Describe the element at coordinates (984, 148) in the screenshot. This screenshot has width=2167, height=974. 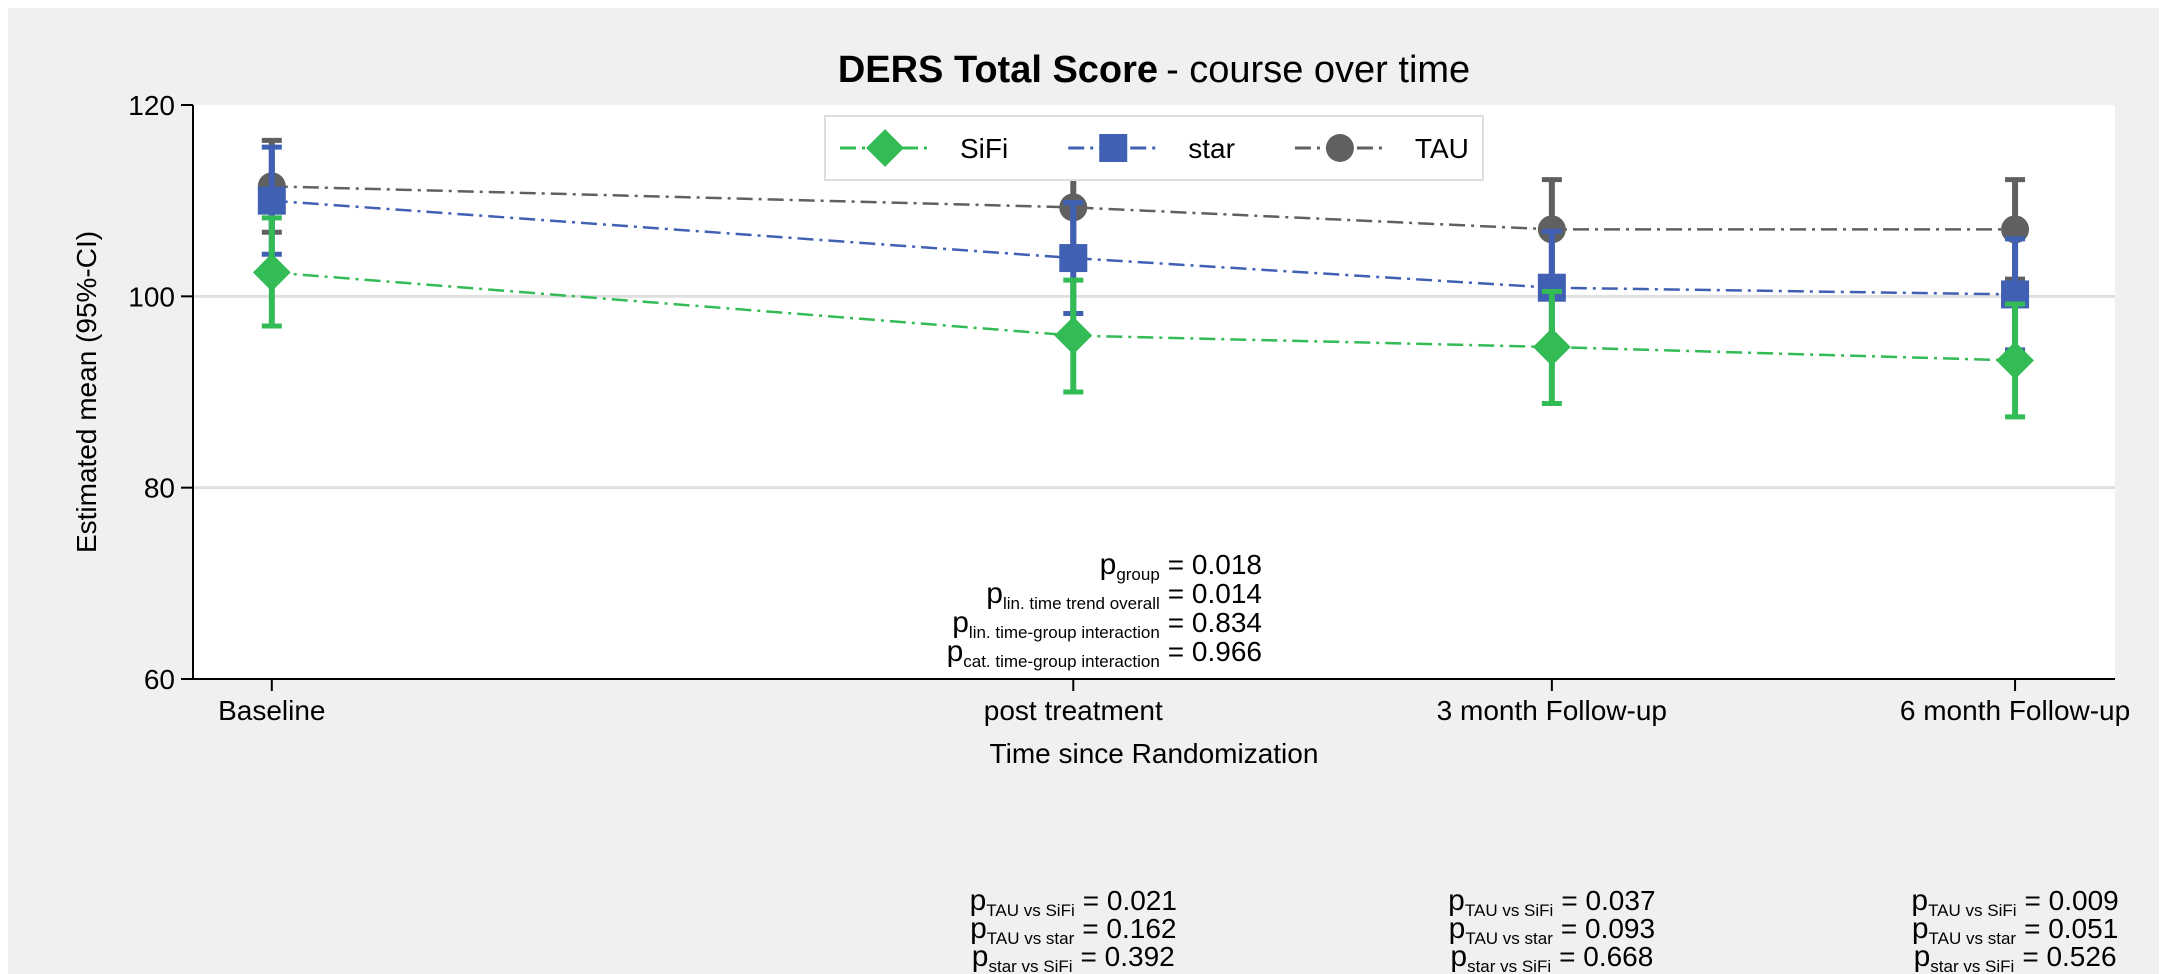
I see `legend-label: SiFi` at that location.